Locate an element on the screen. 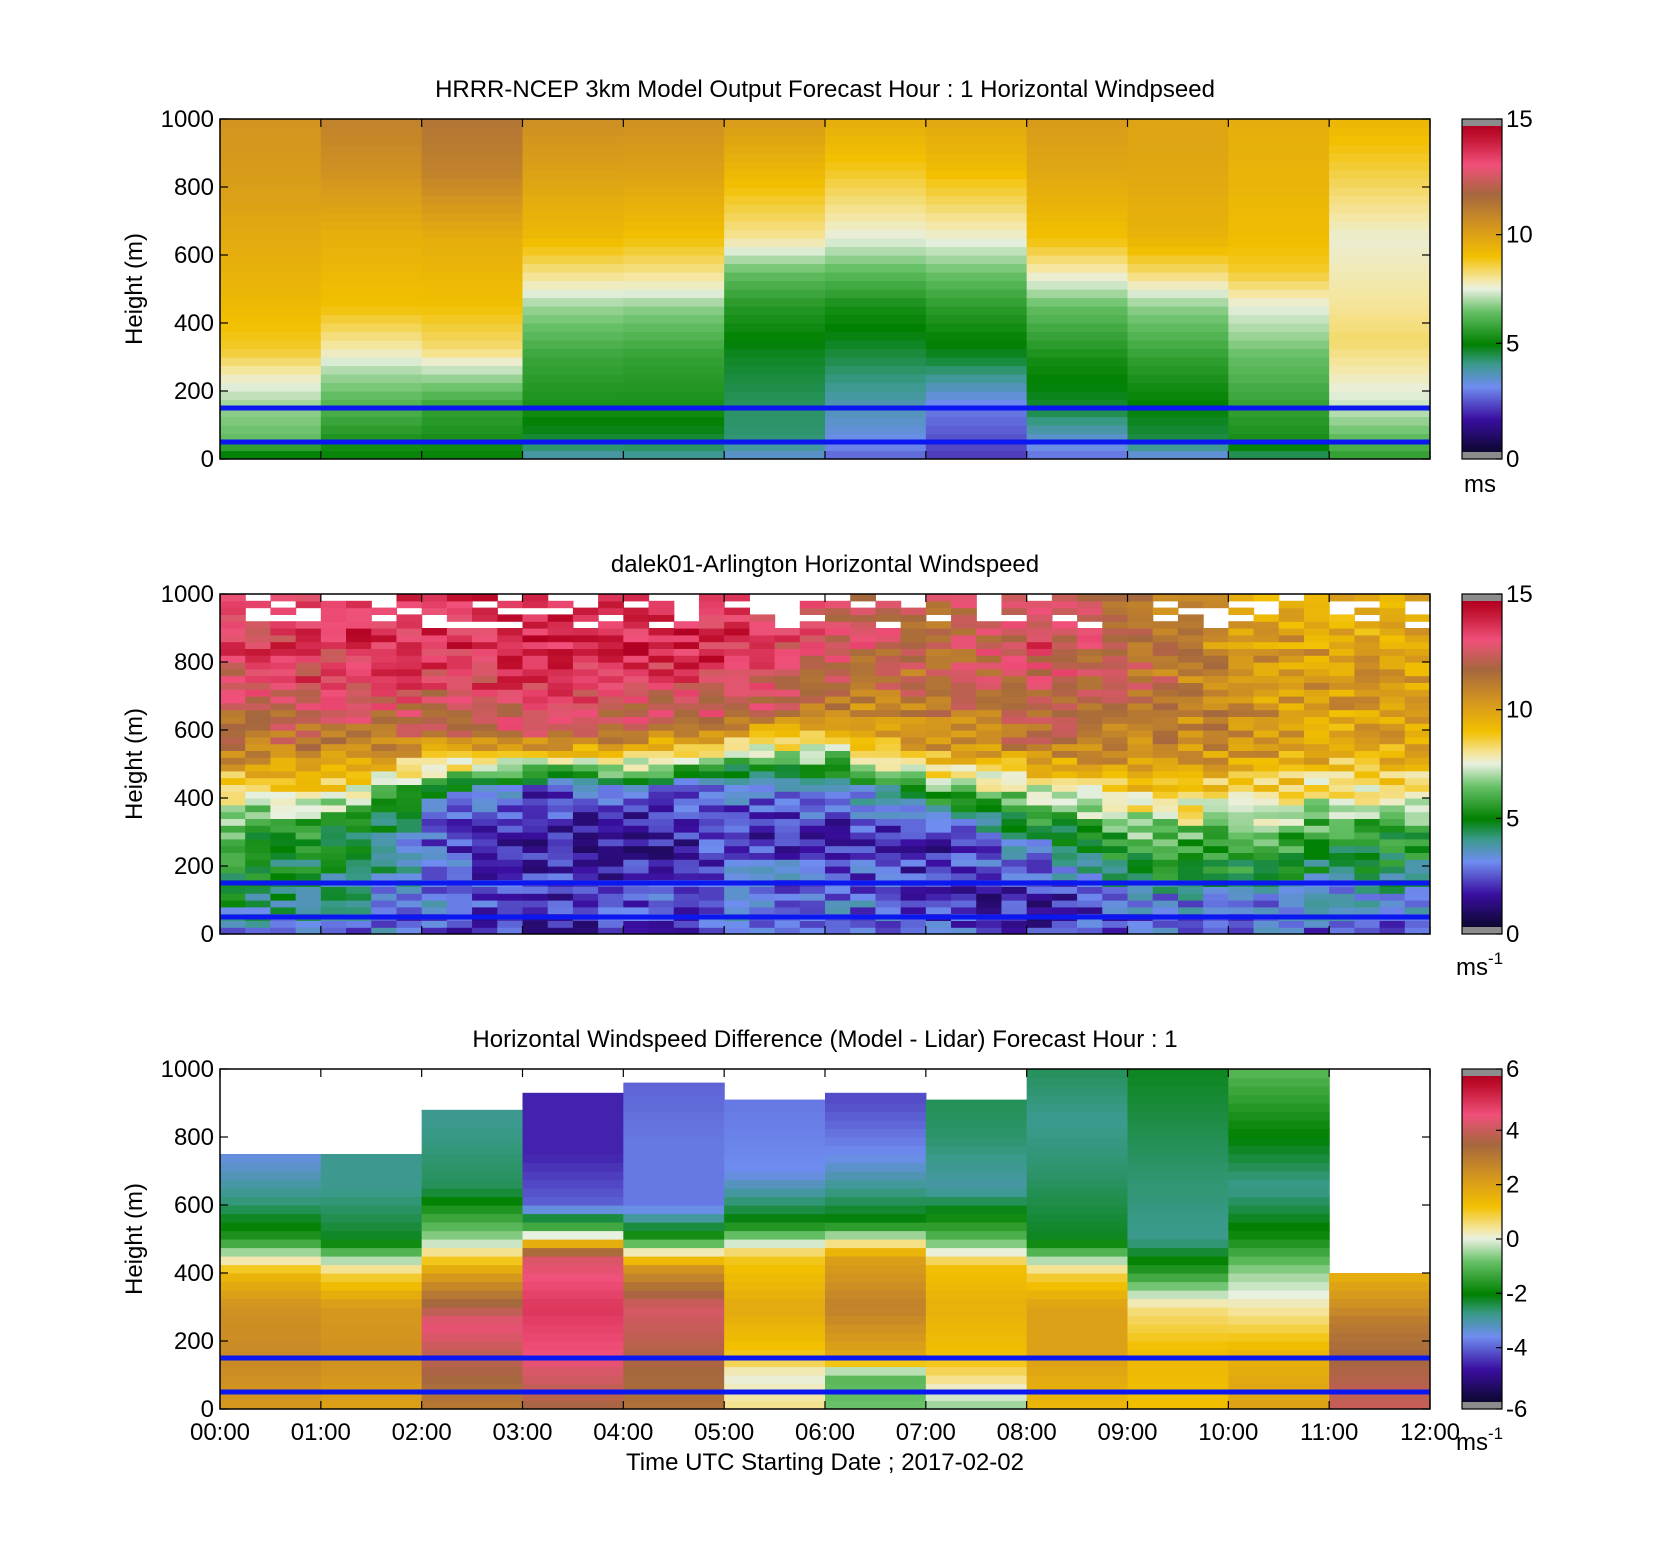 The height and width of the screenshot is (1561, 1680). model-colorbar-tick-label: 15 is located at coordinates (1519, 119).